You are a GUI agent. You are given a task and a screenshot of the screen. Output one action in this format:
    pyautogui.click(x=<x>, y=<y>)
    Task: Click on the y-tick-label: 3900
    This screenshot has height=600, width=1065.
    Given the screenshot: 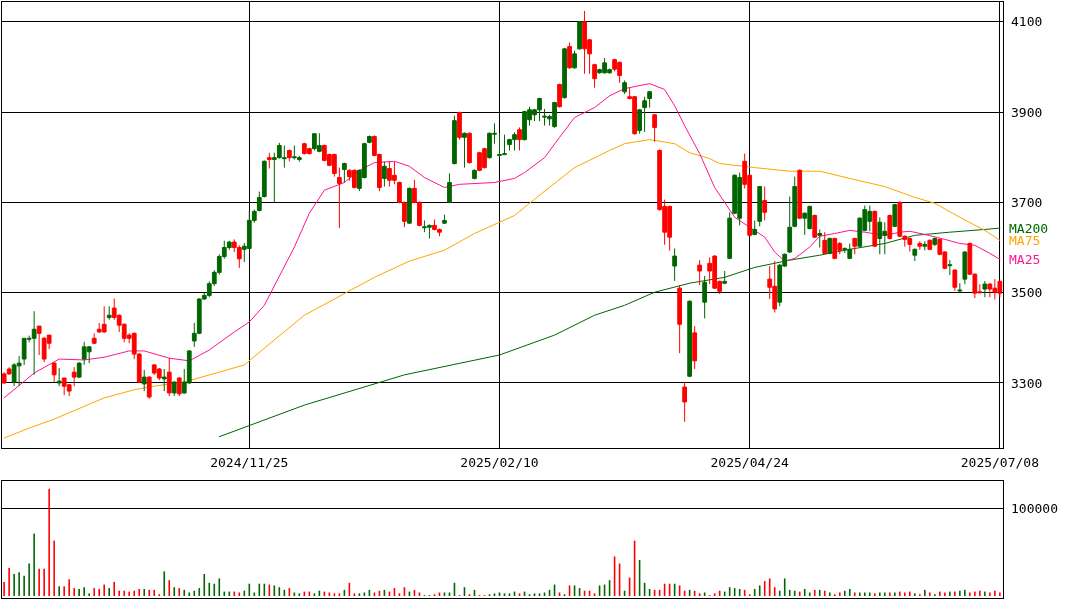 What is the action you would take?
    pyautogui.click(x=1027, y=112)
    